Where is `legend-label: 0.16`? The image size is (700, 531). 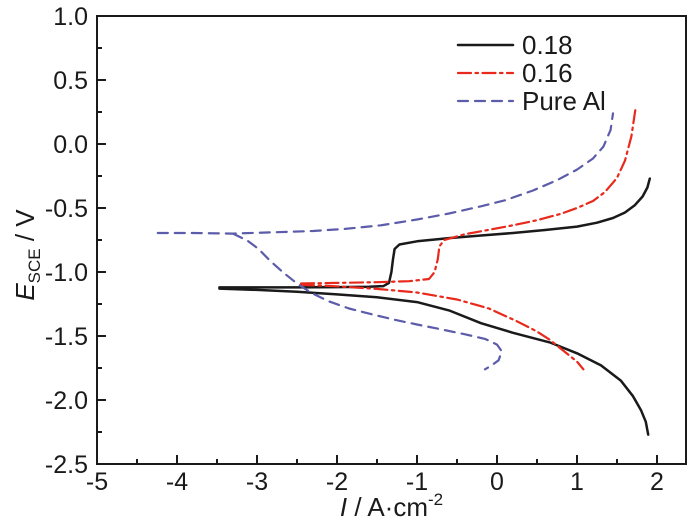 legend-label: 0.16 is located at coordinates (547, 73).